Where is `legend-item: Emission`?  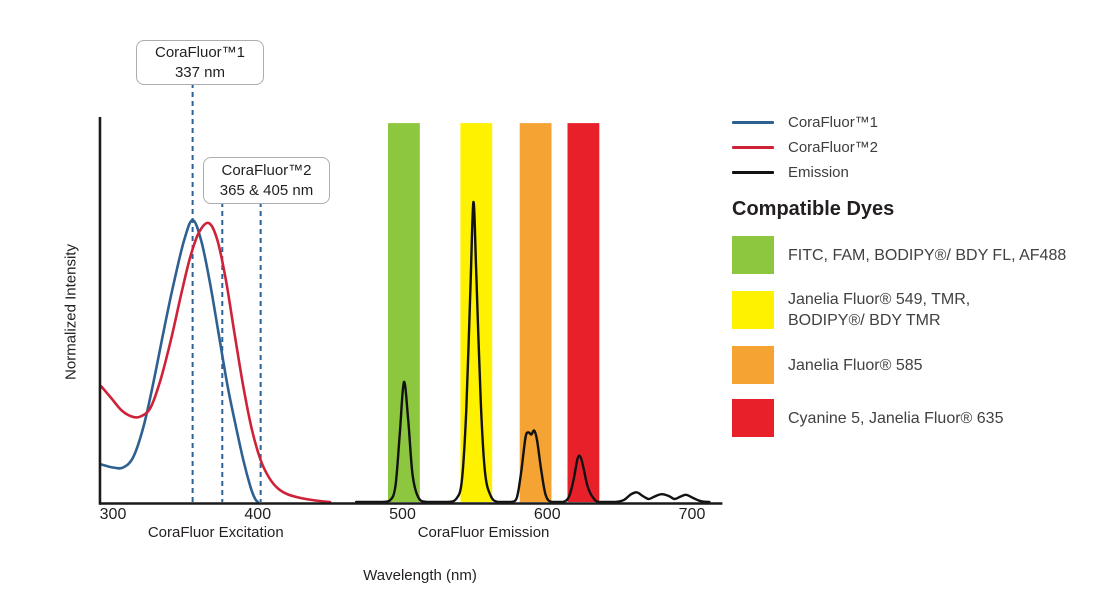
legend-item: Emission is located at coordinates (918, 172).